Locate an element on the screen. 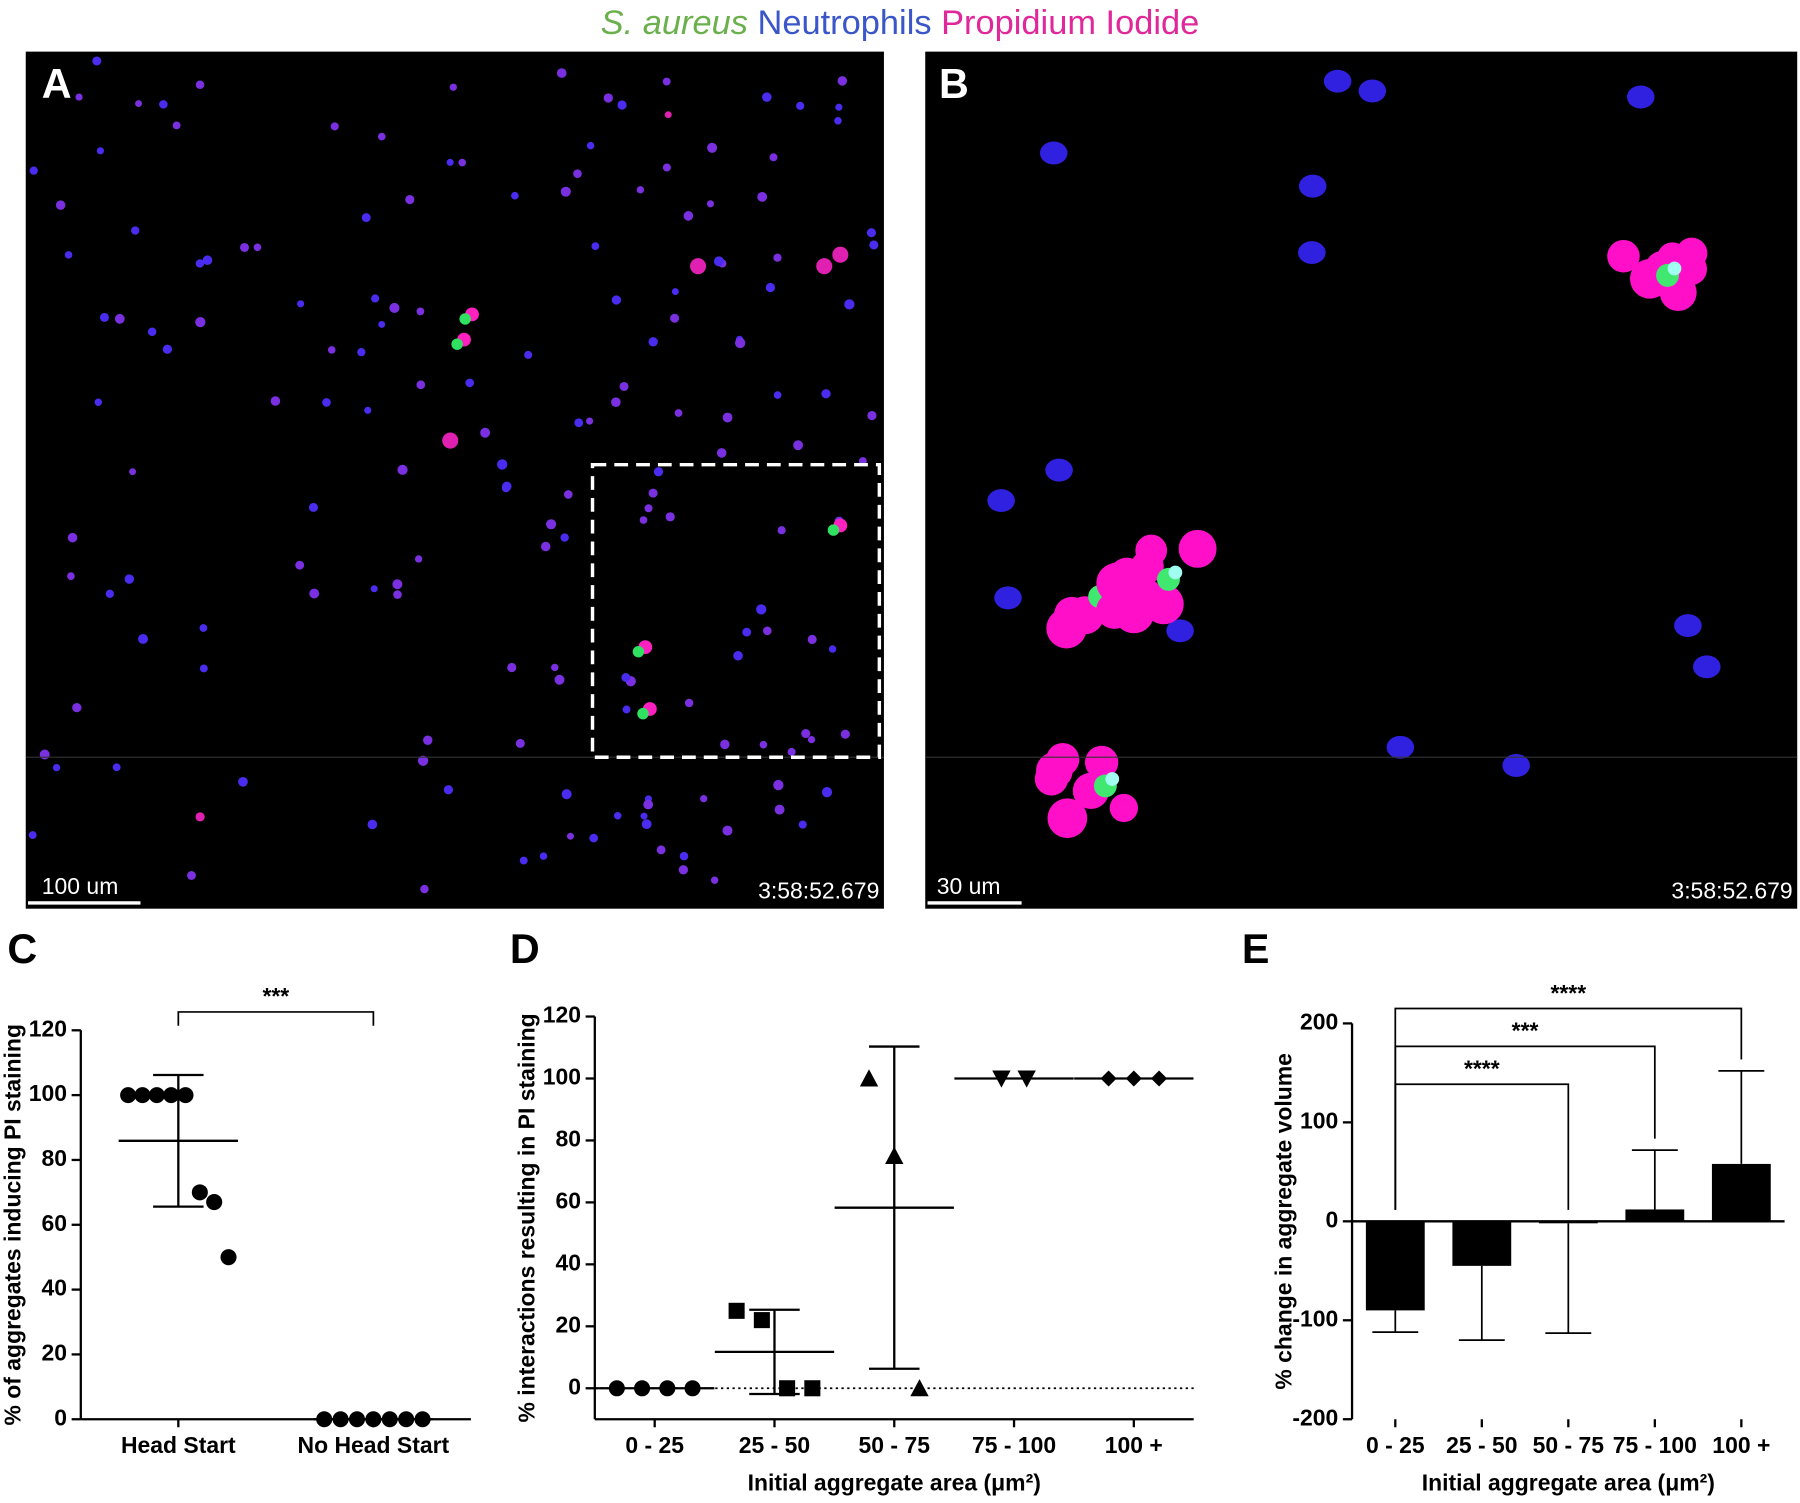 The image size is (1800, 1503). x-tick-label: 100 + is located at coordinates (1134, 1445).